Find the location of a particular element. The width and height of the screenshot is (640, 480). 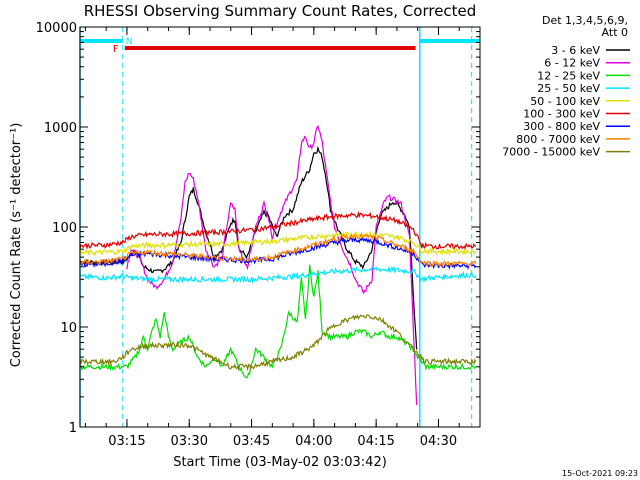

x-axis-label: Start Time (03-May-02 03:03:42) is located at coordinates (280, 462).